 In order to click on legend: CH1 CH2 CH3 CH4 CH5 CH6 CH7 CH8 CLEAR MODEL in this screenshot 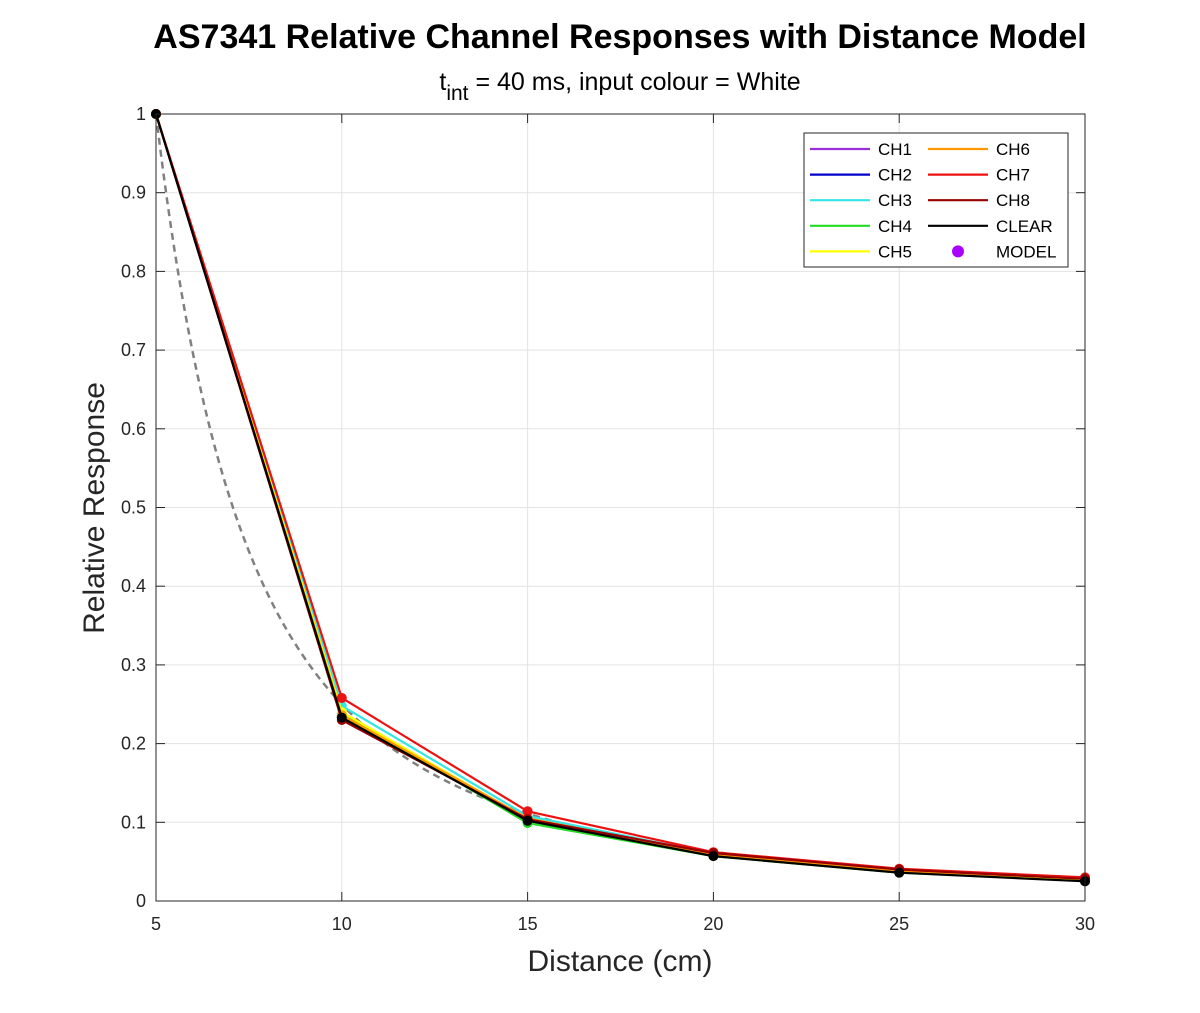, I will do `click(936, 200)`.